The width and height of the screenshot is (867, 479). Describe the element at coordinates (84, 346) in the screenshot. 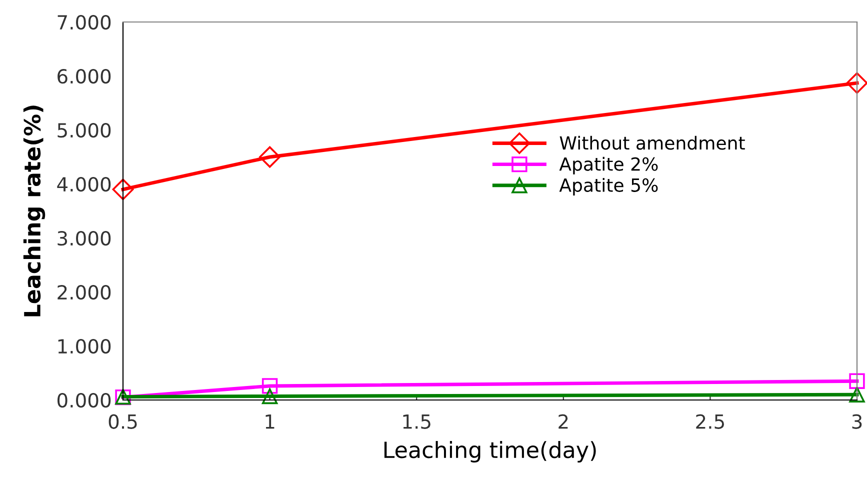

I see `y-tick-label: 1.000` at that location.